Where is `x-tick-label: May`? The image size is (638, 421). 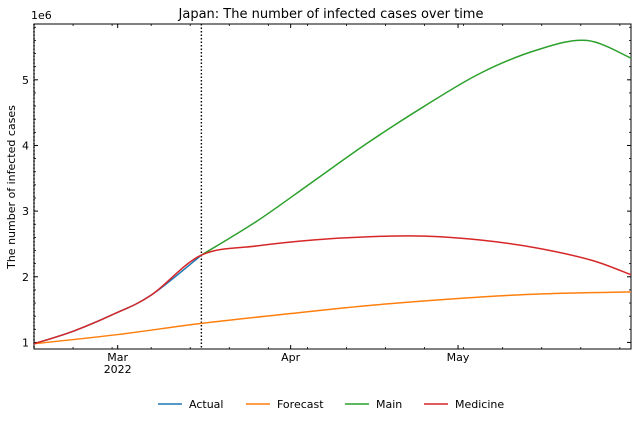
x-tick-label: May is located at coordinates (458, 357).